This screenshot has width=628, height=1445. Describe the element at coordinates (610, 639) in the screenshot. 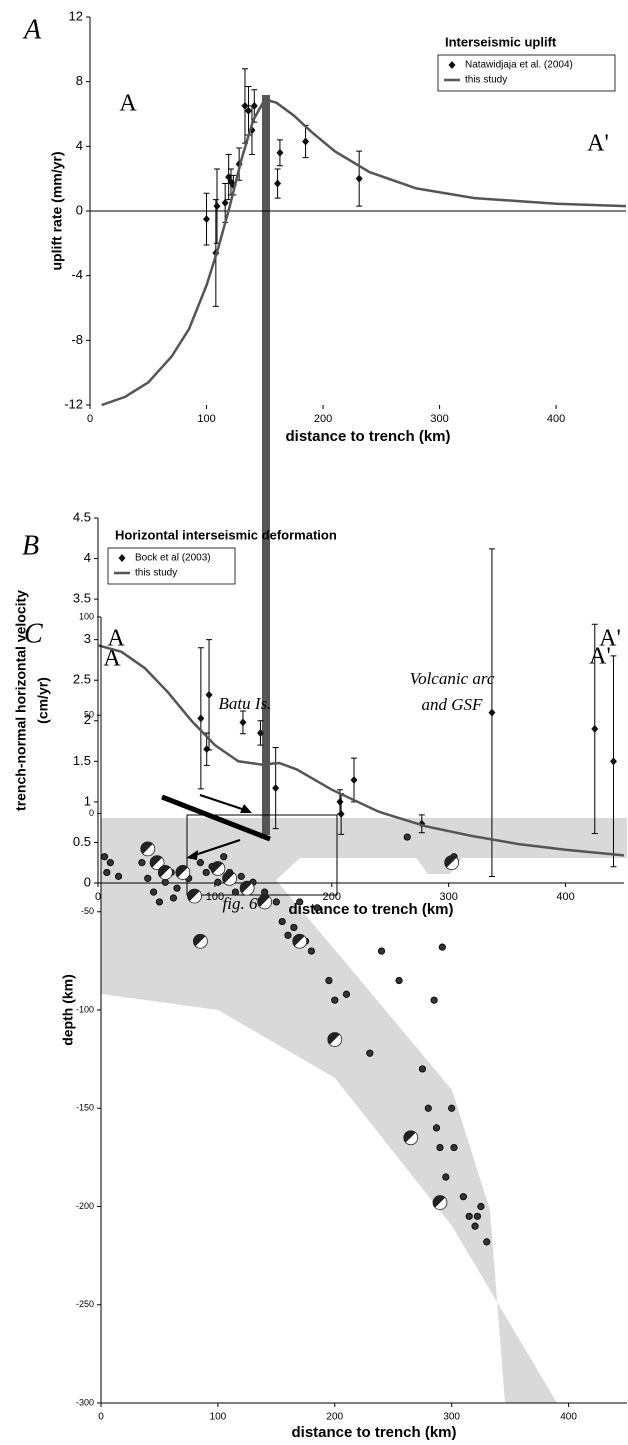

I see `profile-end: A'` at that location.